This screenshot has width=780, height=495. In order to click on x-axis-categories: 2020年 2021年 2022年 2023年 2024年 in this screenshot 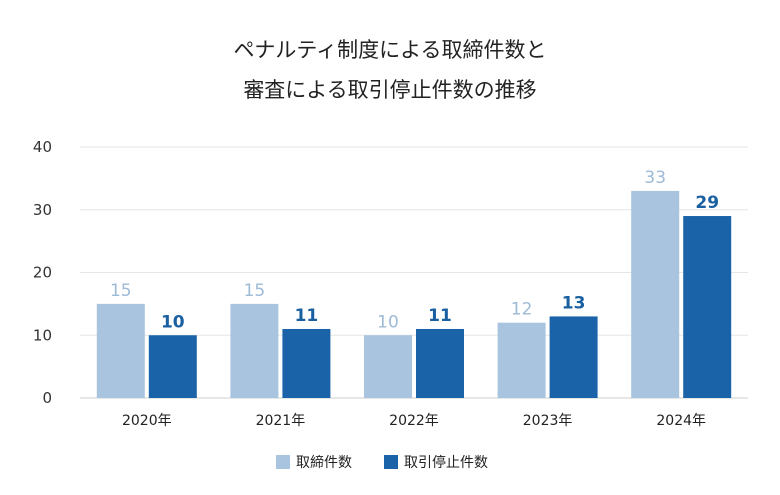, I will do `click(414, 421)`.